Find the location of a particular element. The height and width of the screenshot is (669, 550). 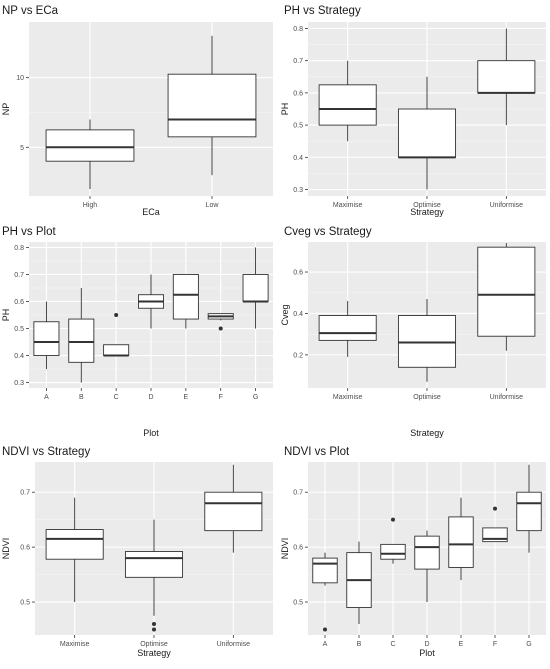

x-tick-label: G is located at coordinates (255, 397).